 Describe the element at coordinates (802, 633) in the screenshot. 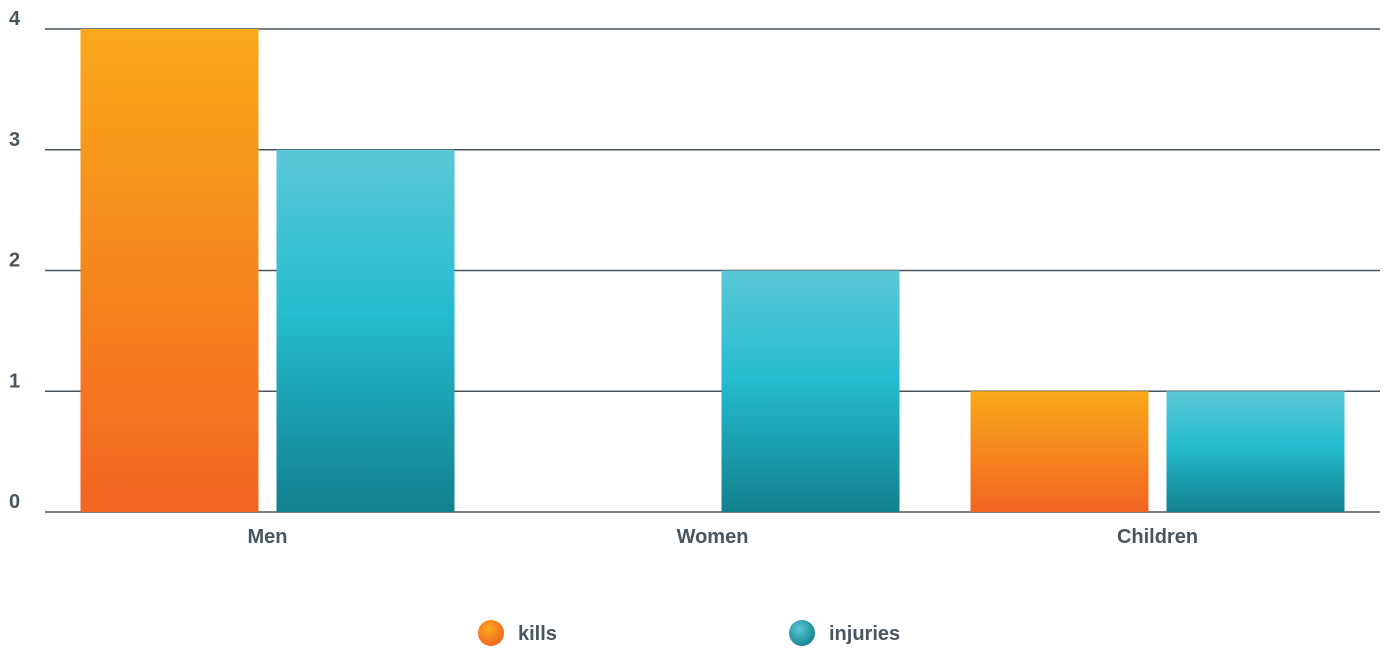

I see `legend-marker-injuries` at that location.